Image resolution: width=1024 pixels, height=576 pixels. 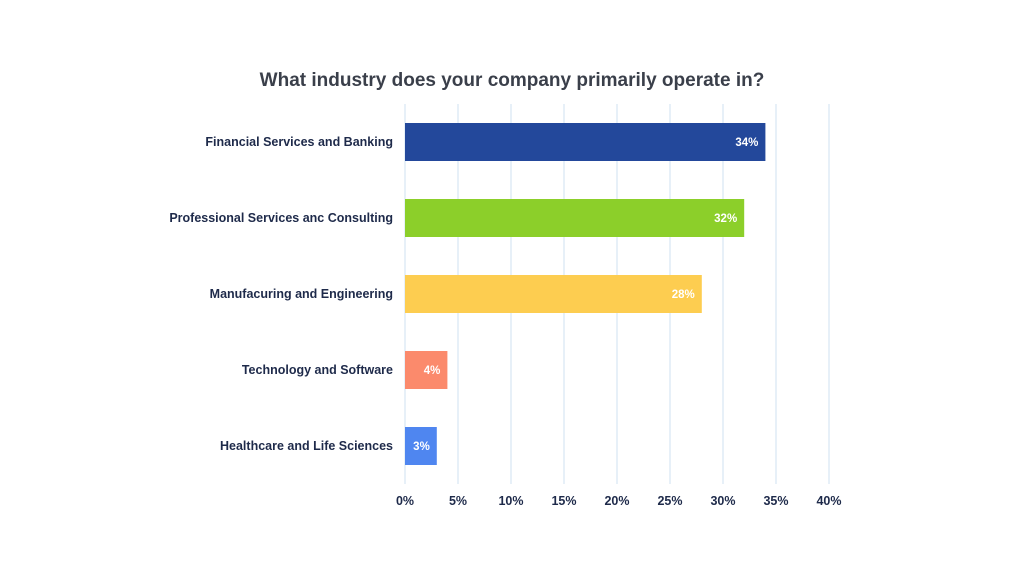 I want to click on x-tick-label: 35%, so click(x=775, y=501).